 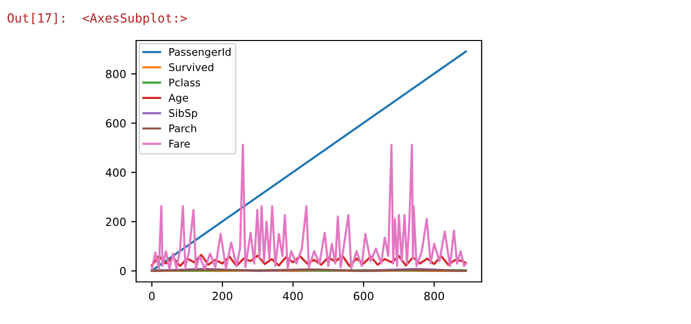 What do you see at coordinates (434, 296) in the screenshot?
I see `x-tick-label: 800` at bounding box center [434, 296].